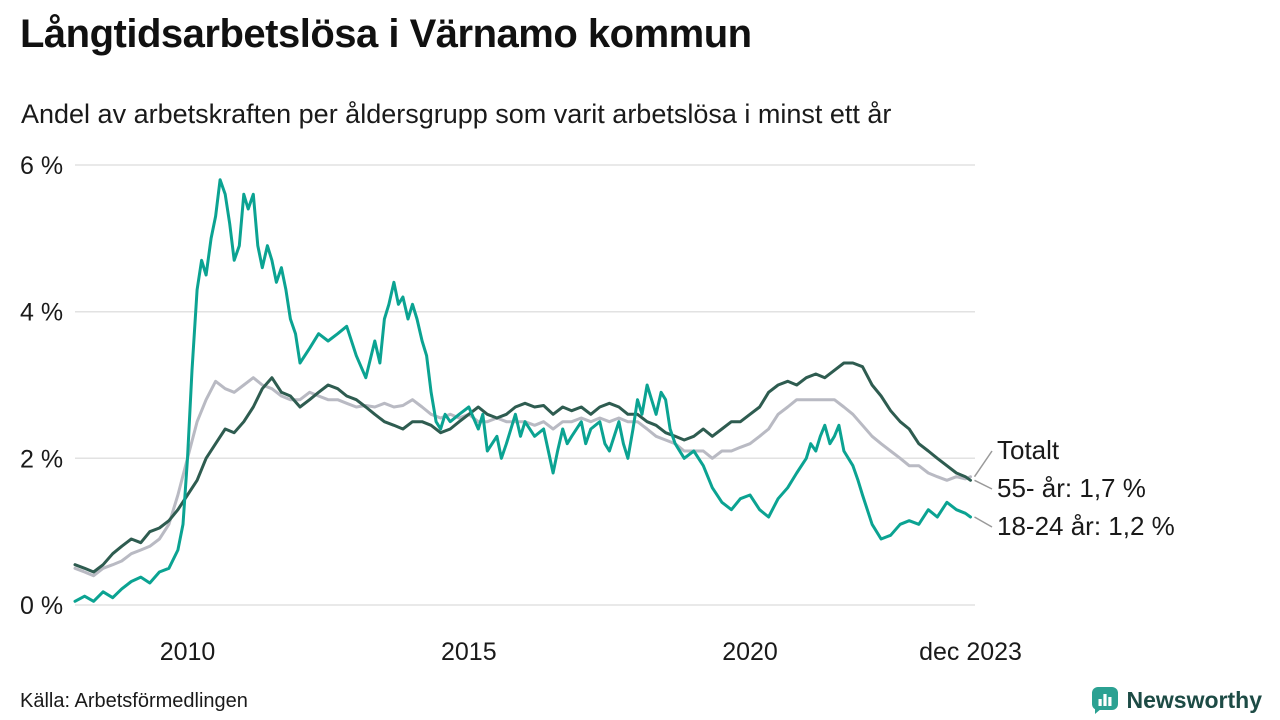 The height and width of the screenshot is (720, 1280). I want to click on y-tick-label: 6 %, so click(41, 166).